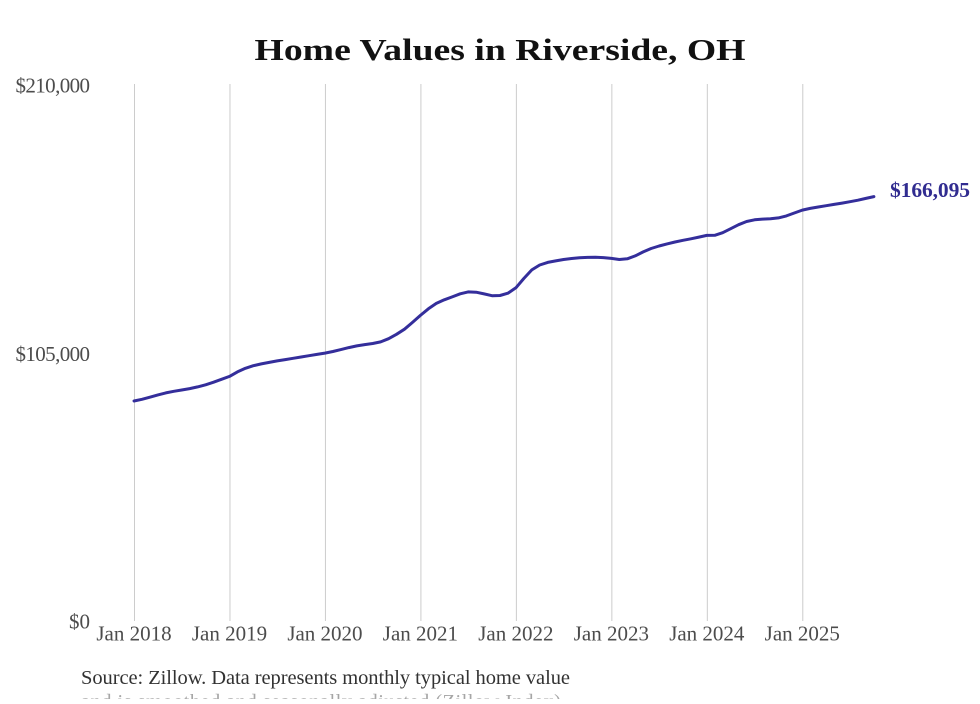  Describe the element at coordinates (229, 634) in the screenshot. I see `svg-text: Jan 2019` at that location.